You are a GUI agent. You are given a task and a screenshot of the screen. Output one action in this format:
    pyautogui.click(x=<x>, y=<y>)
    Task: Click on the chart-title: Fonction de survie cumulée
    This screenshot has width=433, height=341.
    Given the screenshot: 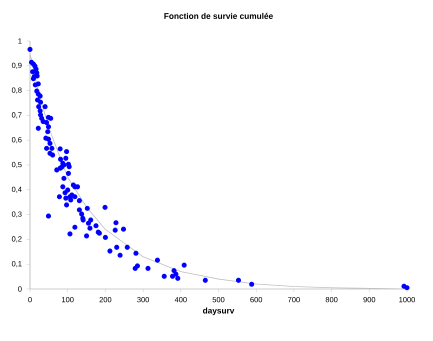 What is the action you would take?
    pyautogui.click(x=218, y=15)
    